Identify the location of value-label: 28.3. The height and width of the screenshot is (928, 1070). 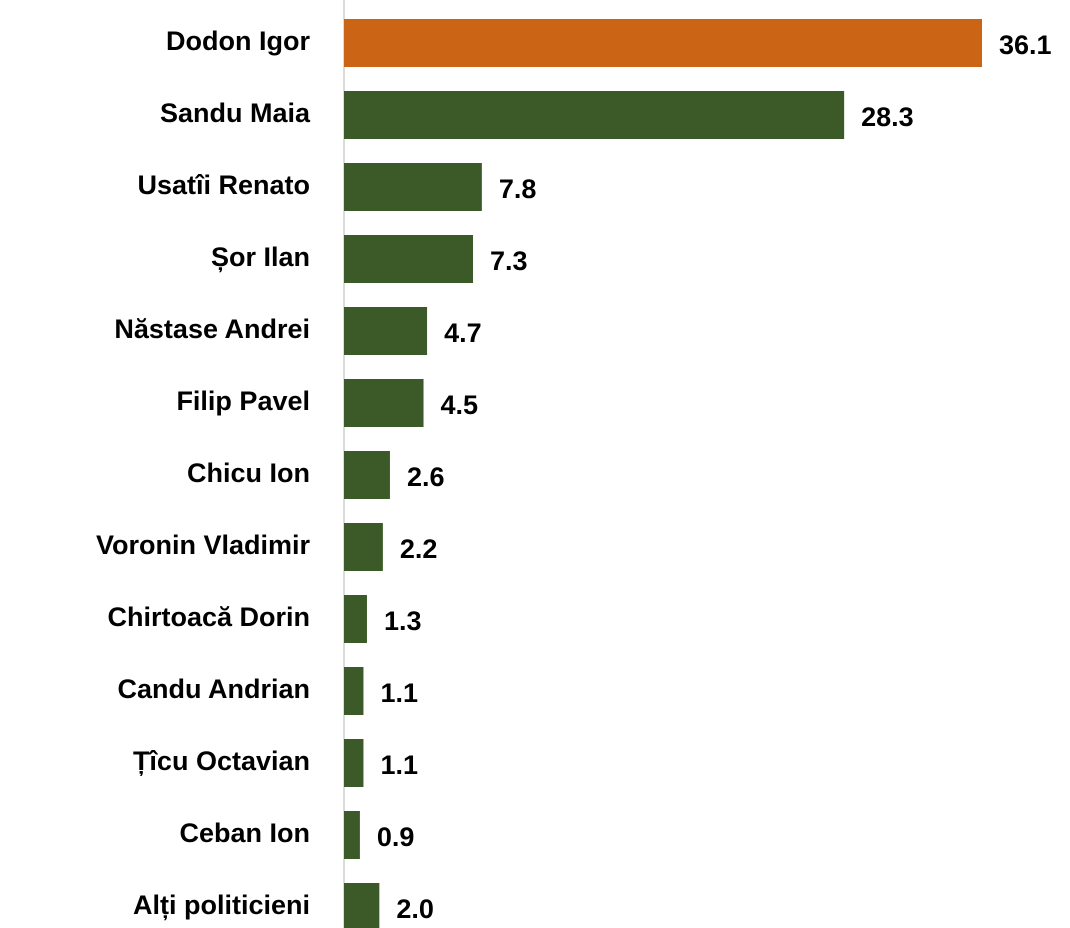
(887, 117).